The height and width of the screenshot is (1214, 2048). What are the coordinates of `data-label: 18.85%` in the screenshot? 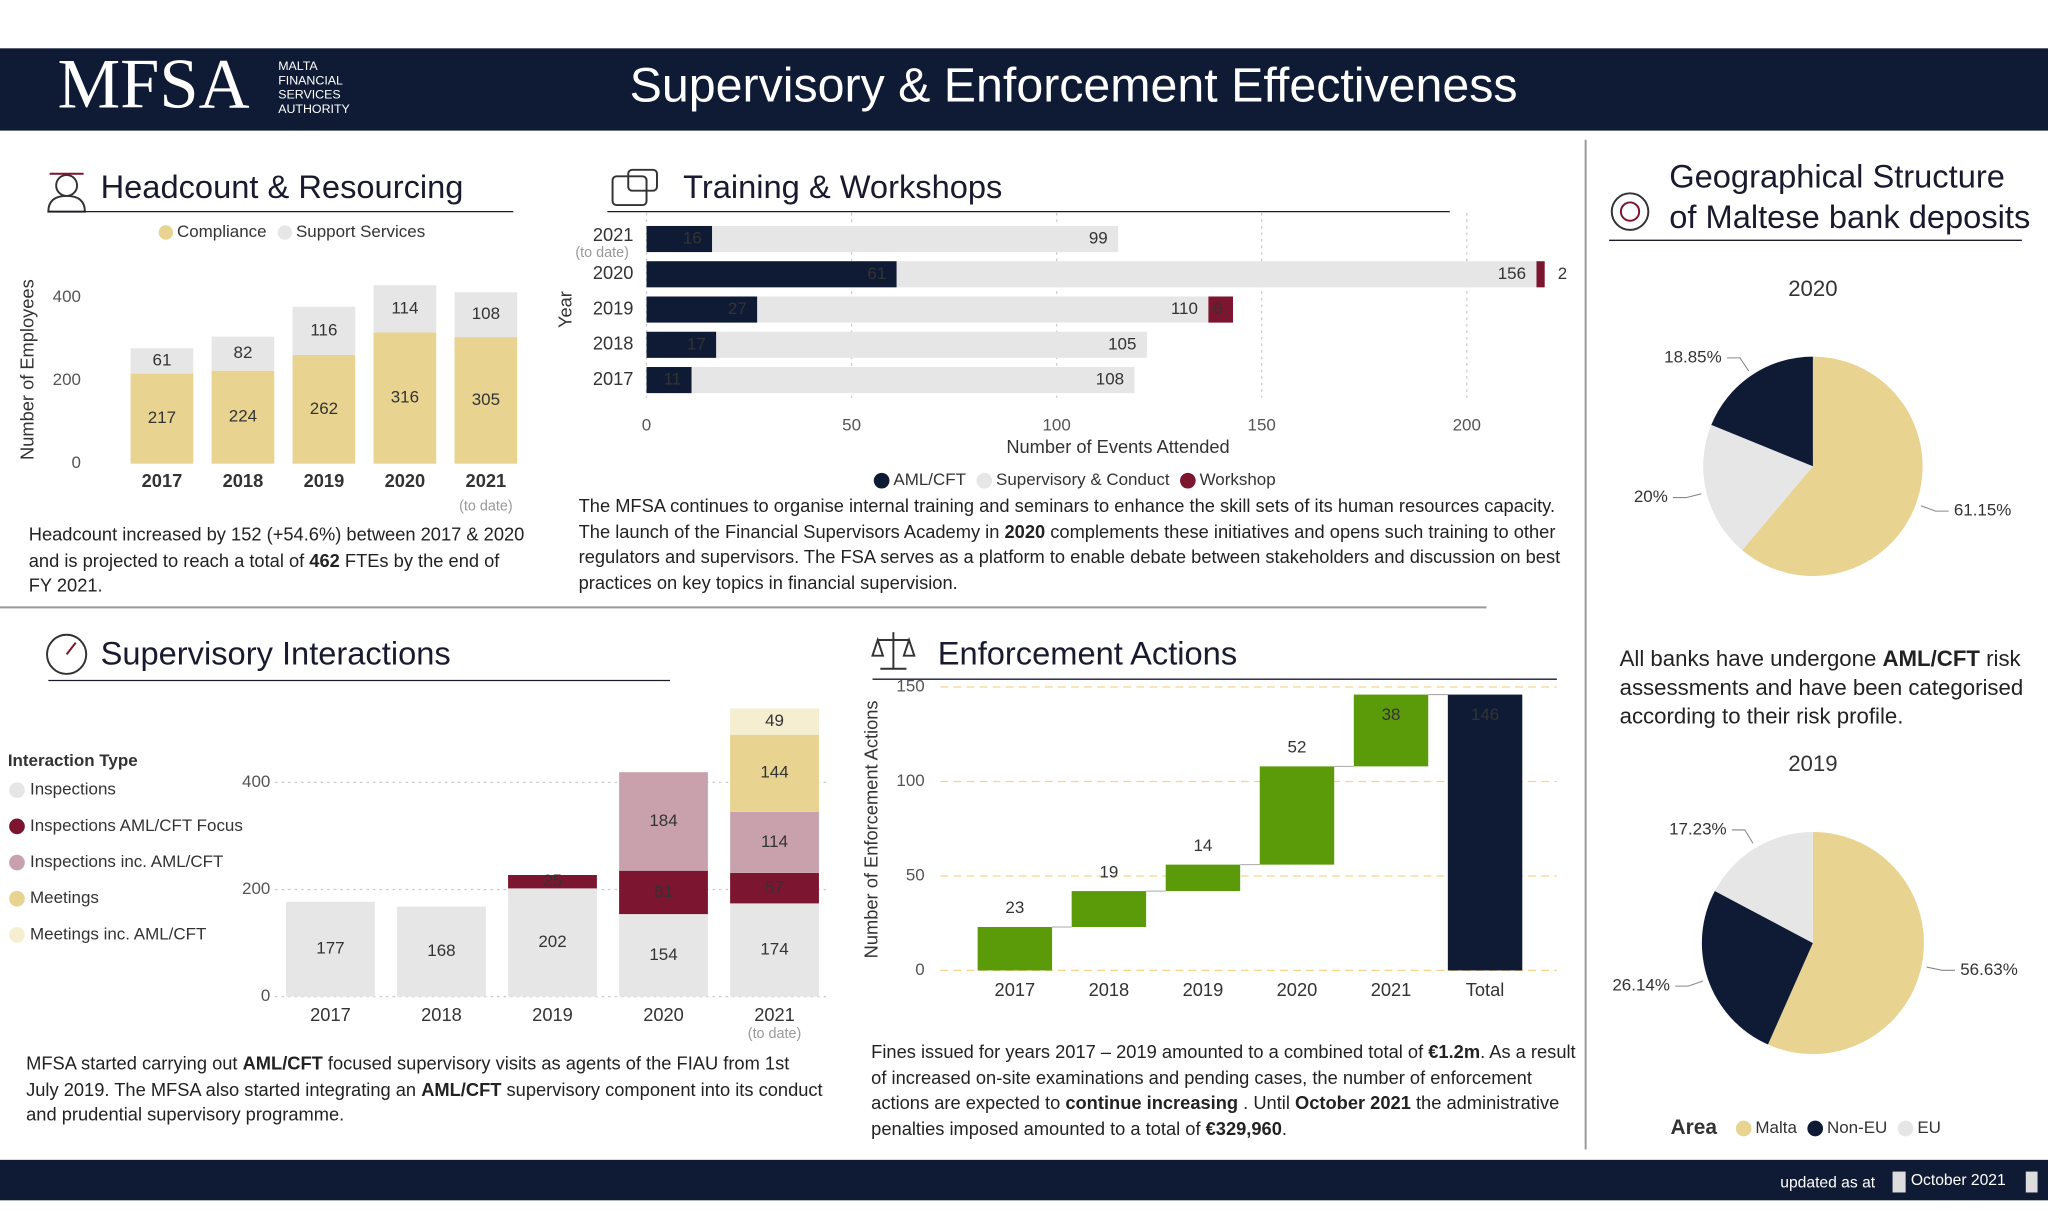 It's located at (1693, 356).